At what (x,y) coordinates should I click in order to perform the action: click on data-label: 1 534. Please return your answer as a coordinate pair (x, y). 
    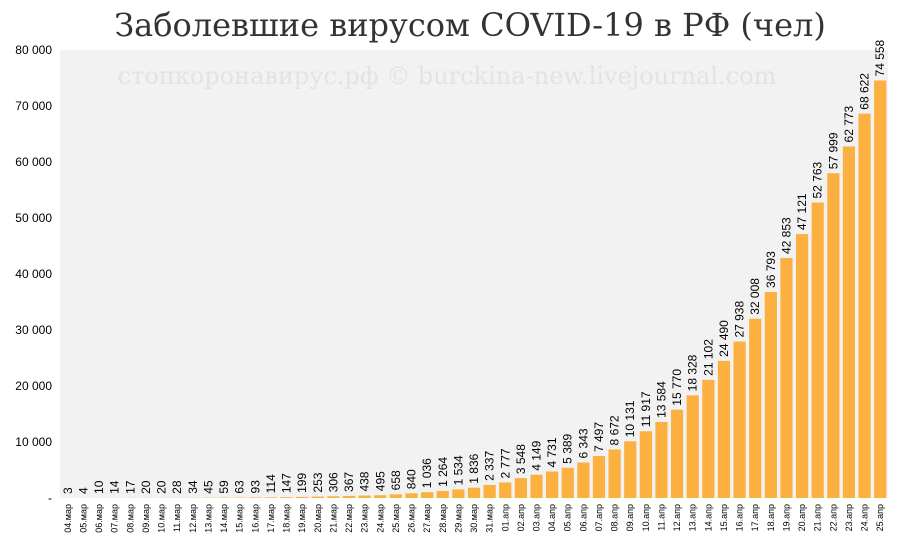
    Looking at the image, I should click on (458, 470).